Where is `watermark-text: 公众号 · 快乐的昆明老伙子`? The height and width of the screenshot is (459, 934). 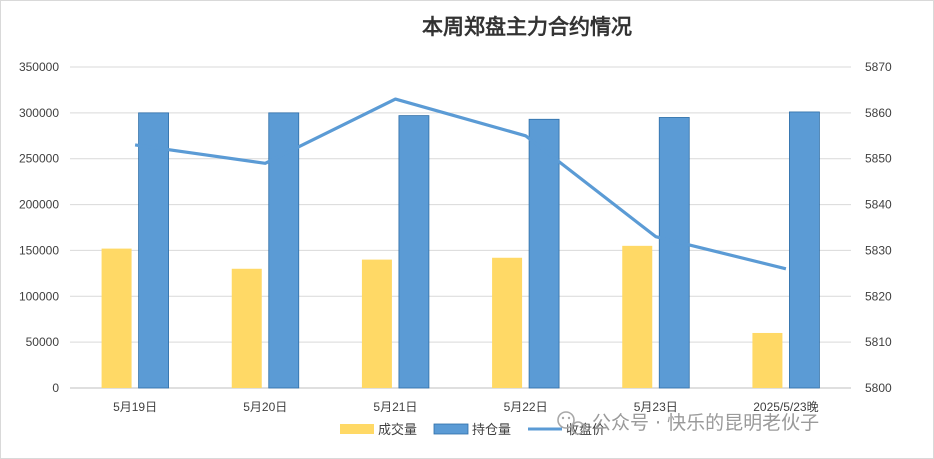
watermark-text: 公众号 · 快乐的昆明老伙子 is located at coordinates (705, 423).